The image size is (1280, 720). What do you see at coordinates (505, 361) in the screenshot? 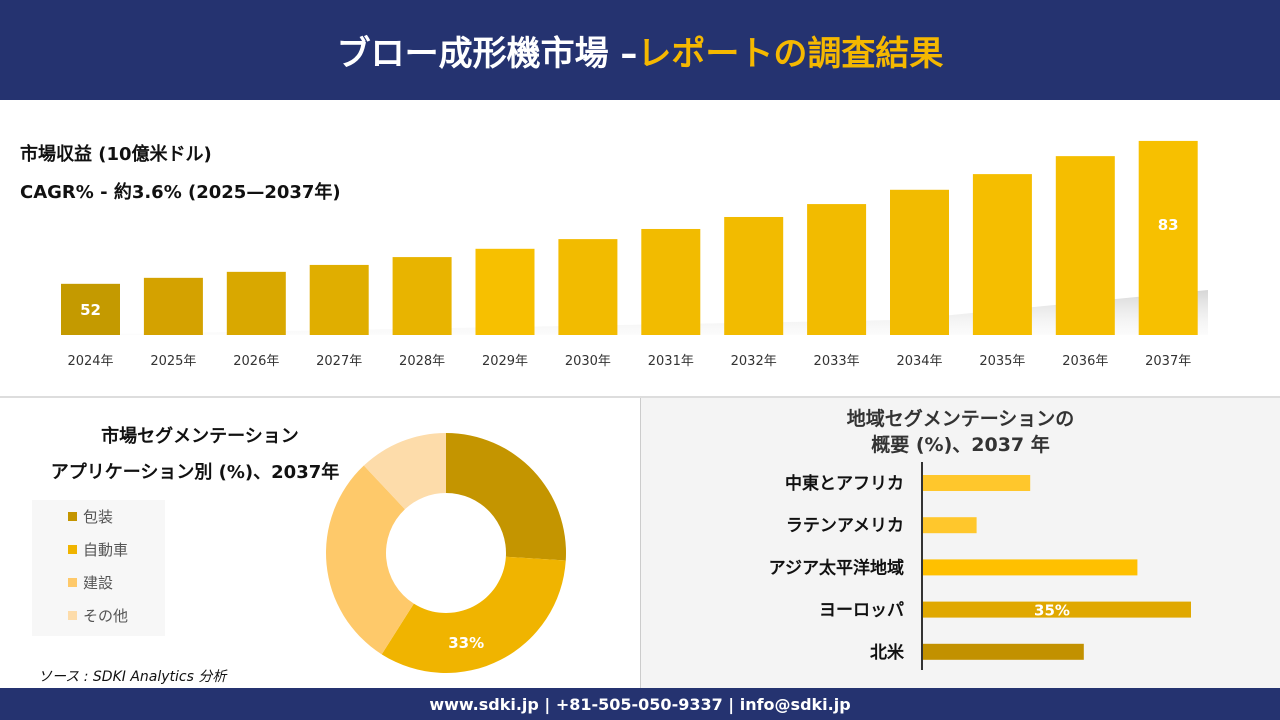
I see `x-tick-label: 2029年` at bounding box center [505, 361].